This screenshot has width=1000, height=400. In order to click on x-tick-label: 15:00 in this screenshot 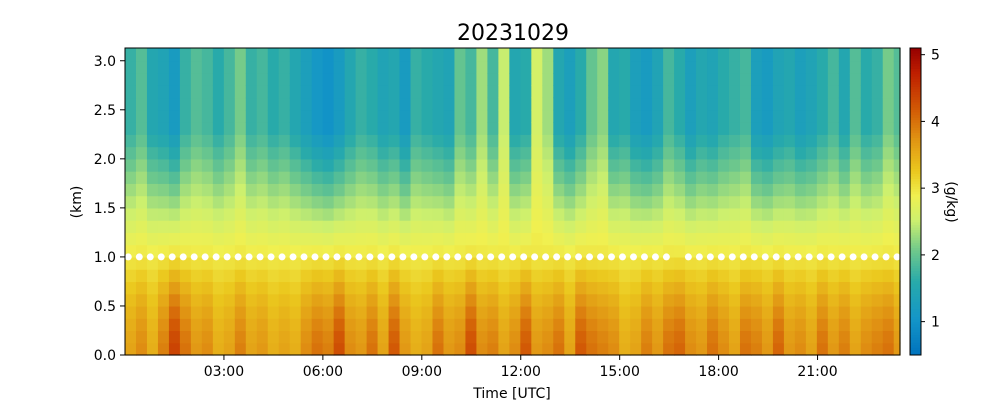, I will do `click(620, 372)`.